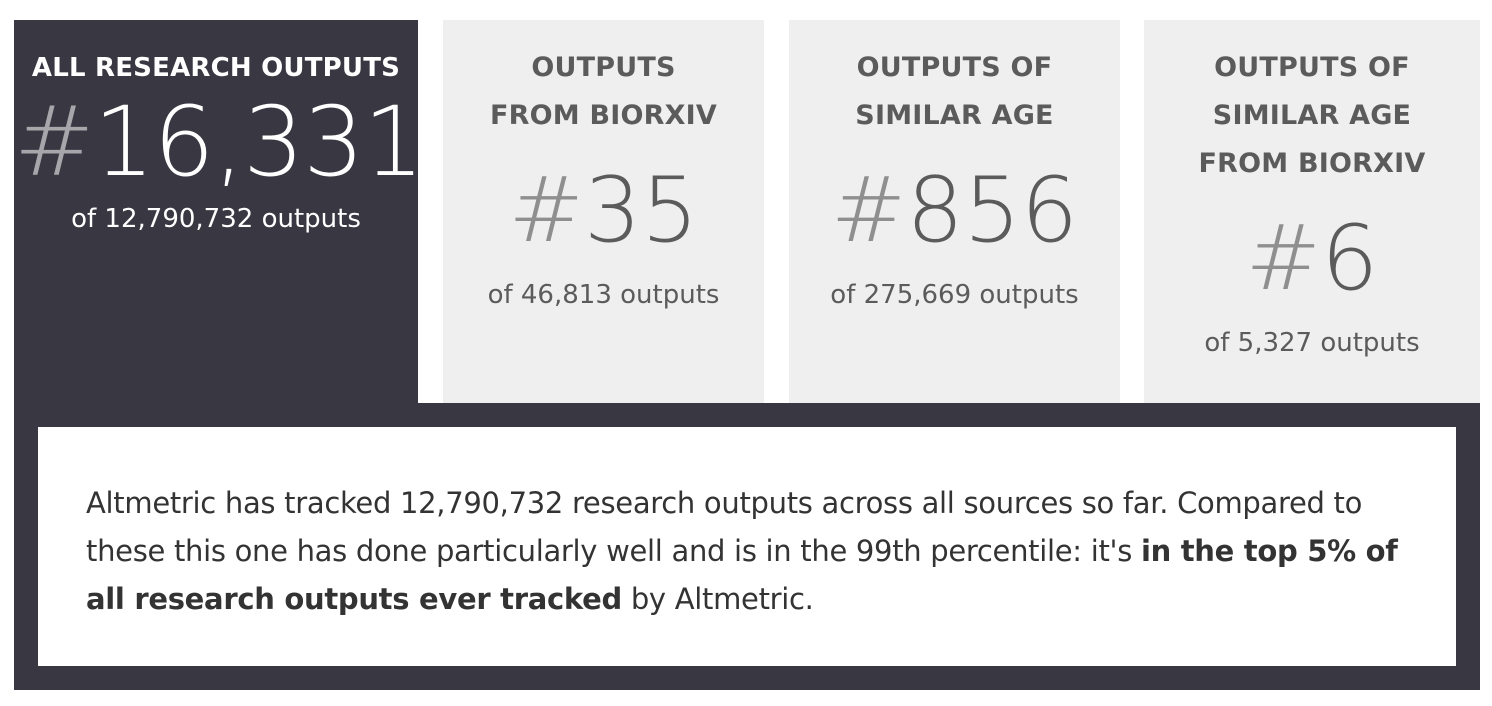 This screenshot has height=706, width=1492. I want to click on rank-value: #35, so click(603, 211).